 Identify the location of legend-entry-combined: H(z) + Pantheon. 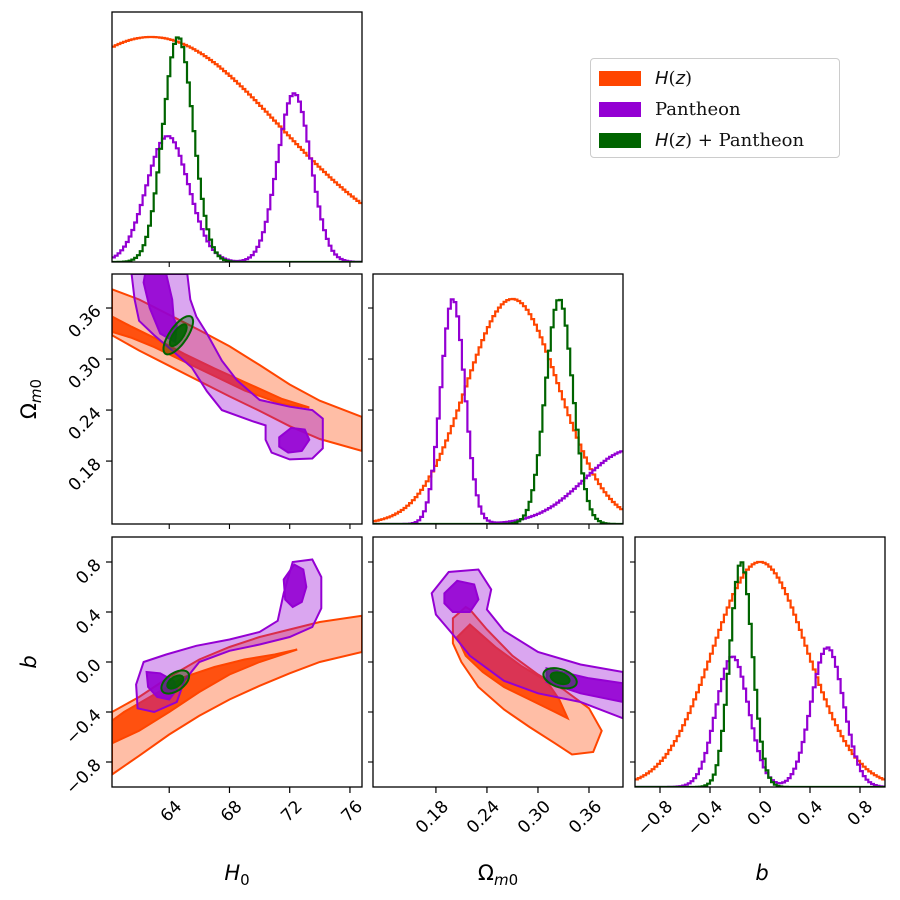
(719, 140).